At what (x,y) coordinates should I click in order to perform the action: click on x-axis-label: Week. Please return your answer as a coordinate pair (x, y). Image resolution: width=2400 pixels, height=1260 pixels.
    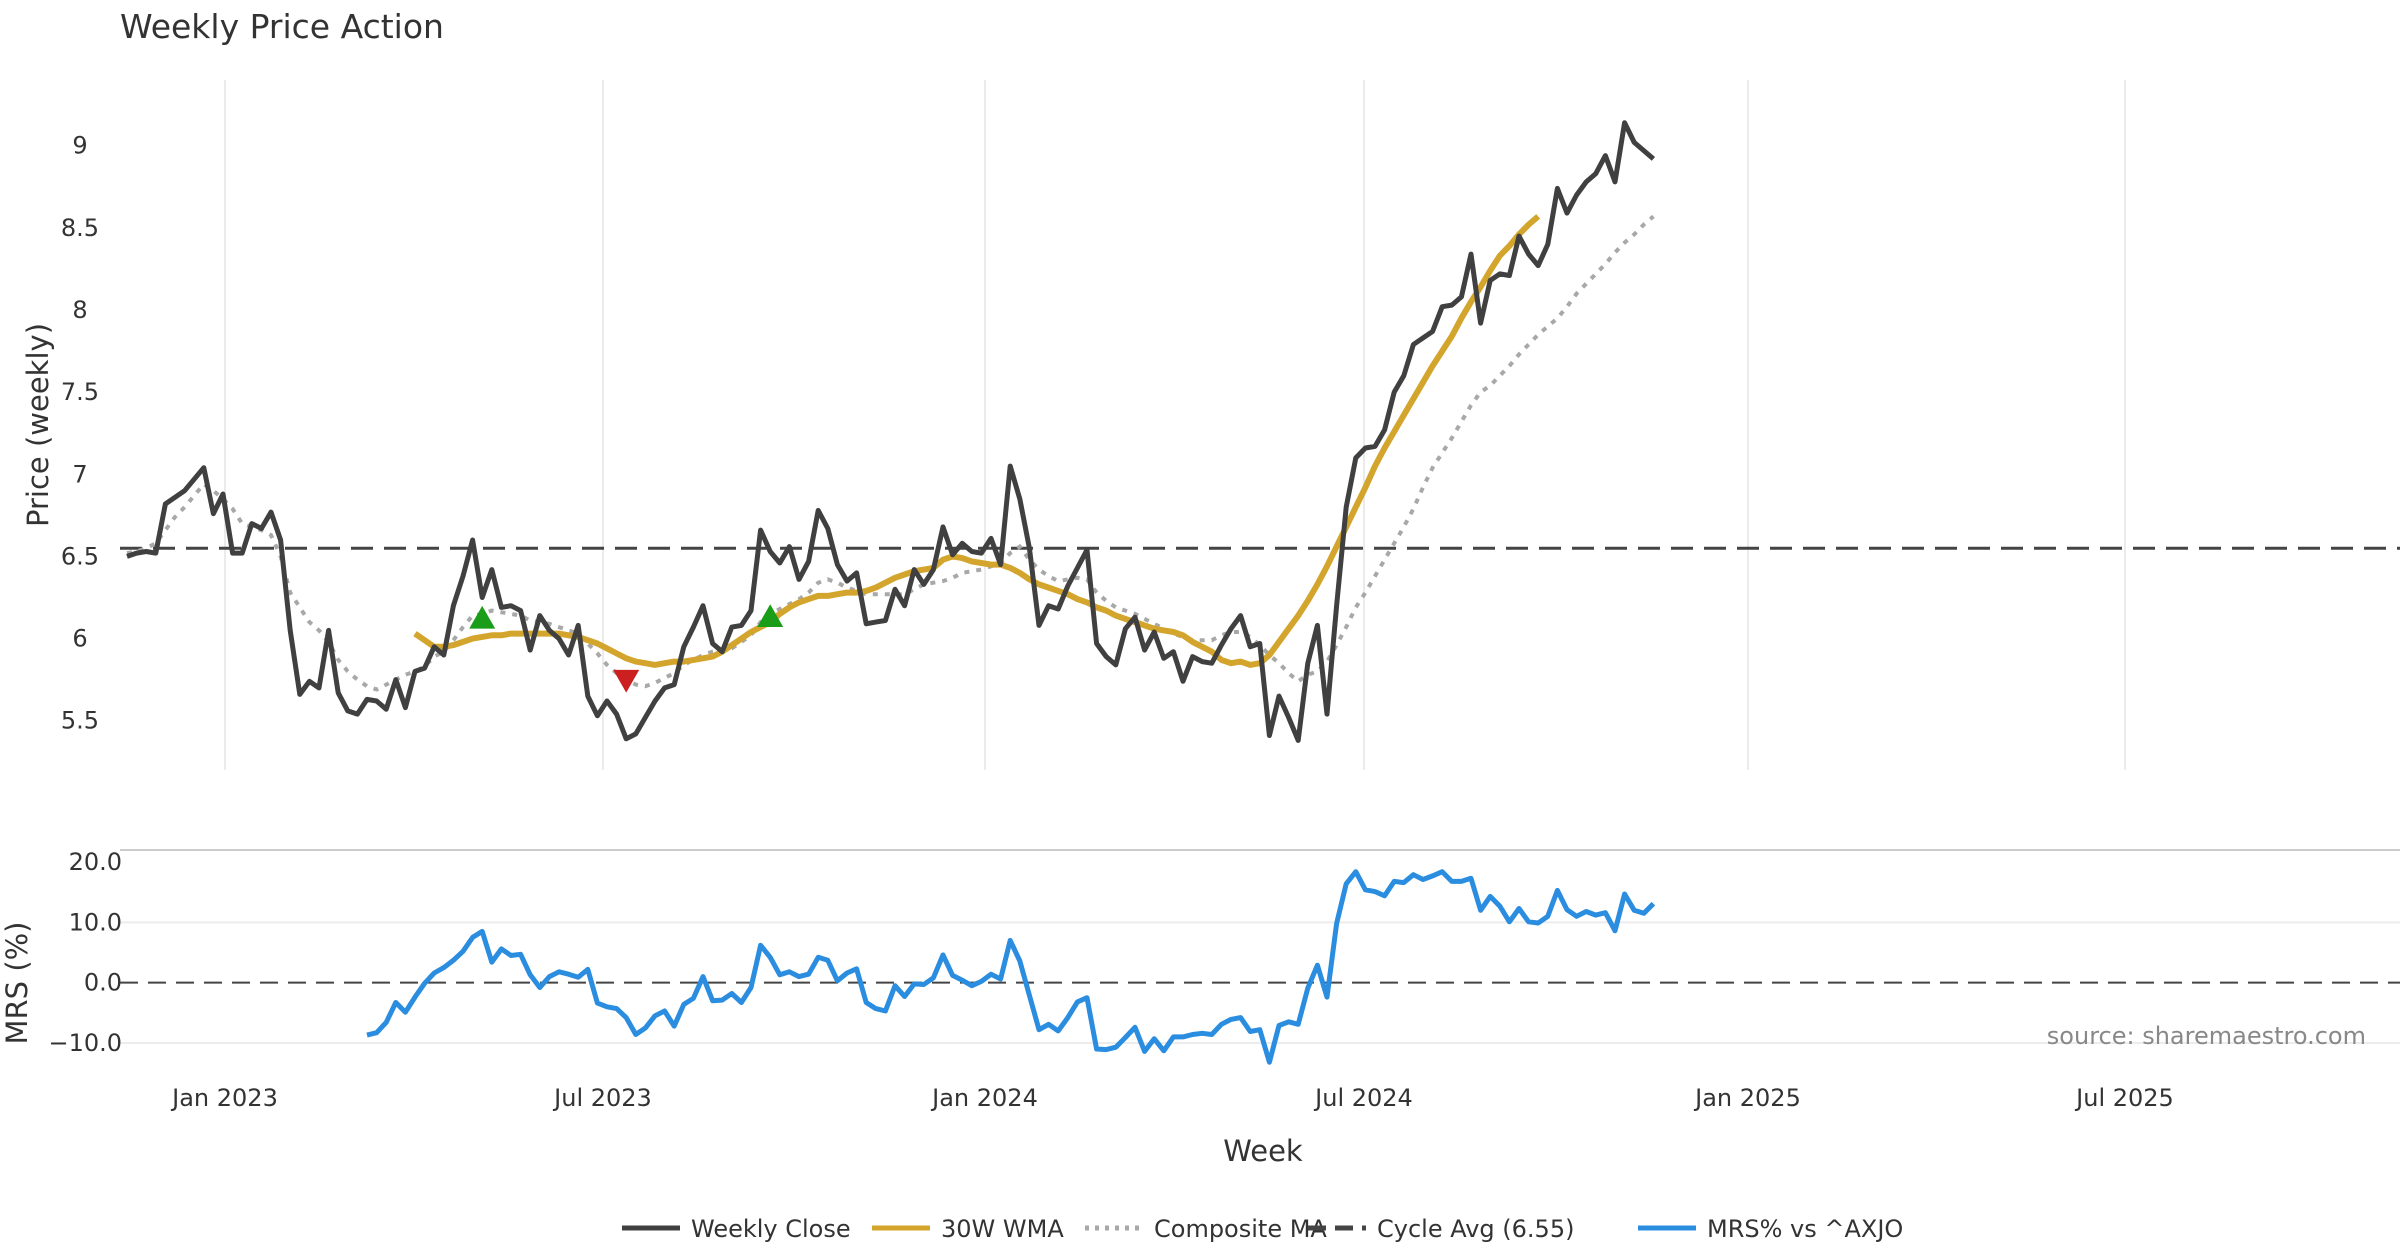
    Looking at the image, I should click on (1263, 1151).